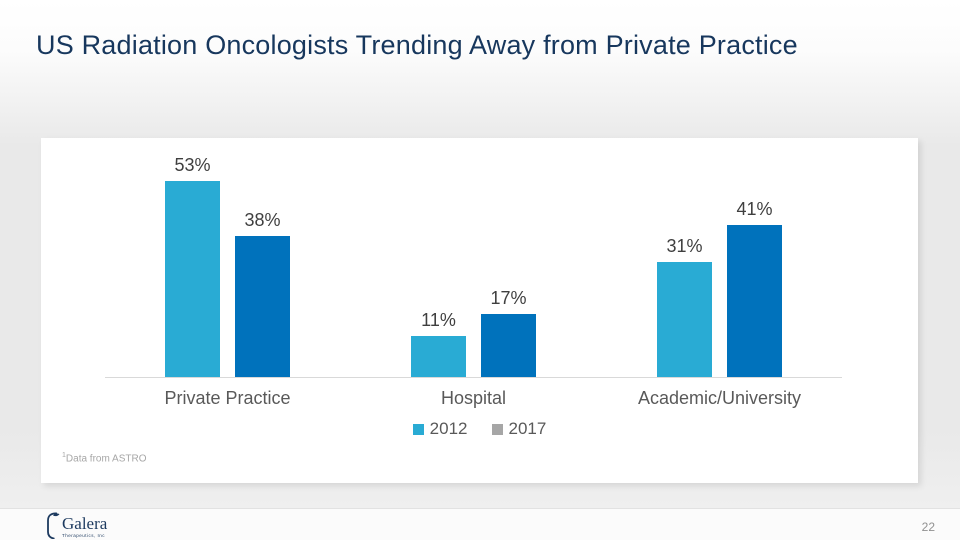 The height and width of the screenshot is (540, 960). Describe the element at coordinates (64, 455) in the screenshot. I see `footnote-superscript: 1` at that location.